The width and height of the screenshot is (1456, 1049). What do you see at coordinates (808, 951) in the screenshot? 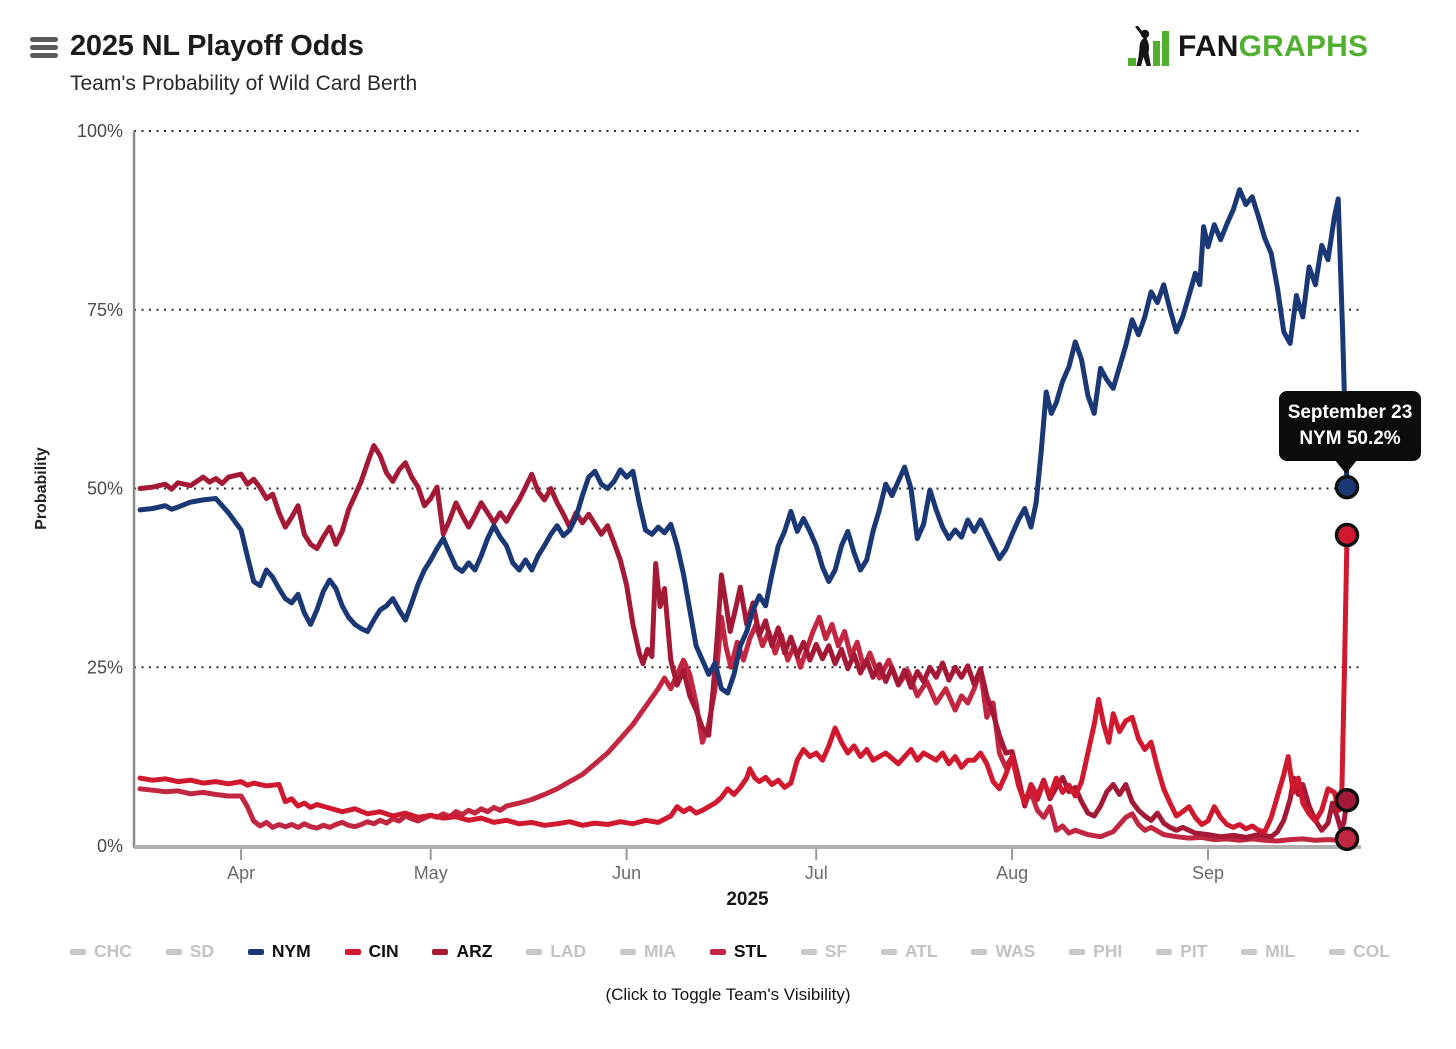
I see `legend-swatch-SF` at bounding box center [808, 951].